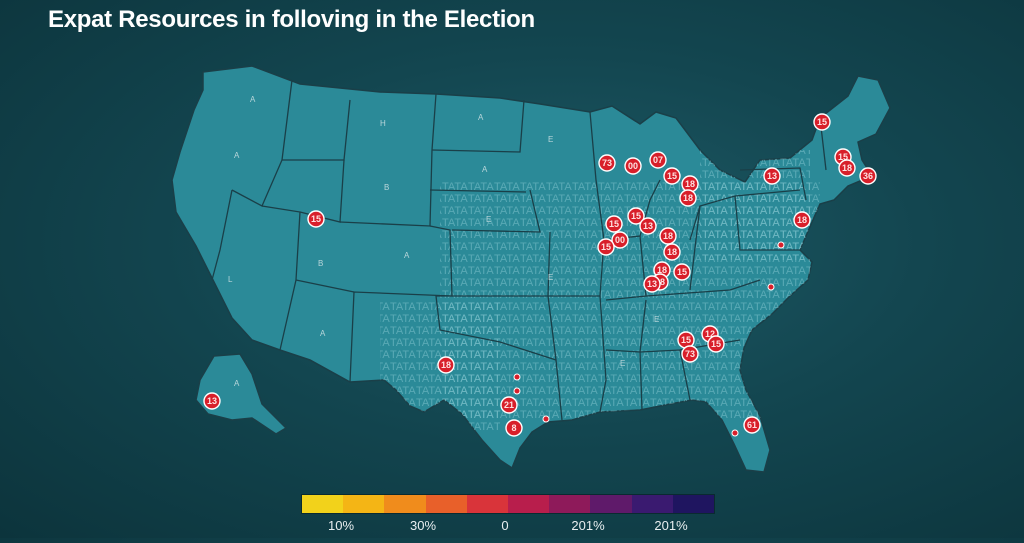 This screenshot has width=1024, height=543. What do you see at coordinates (383, 123) in the screenshot?
I see `state-letter: H` at bounding box center [383, 123].